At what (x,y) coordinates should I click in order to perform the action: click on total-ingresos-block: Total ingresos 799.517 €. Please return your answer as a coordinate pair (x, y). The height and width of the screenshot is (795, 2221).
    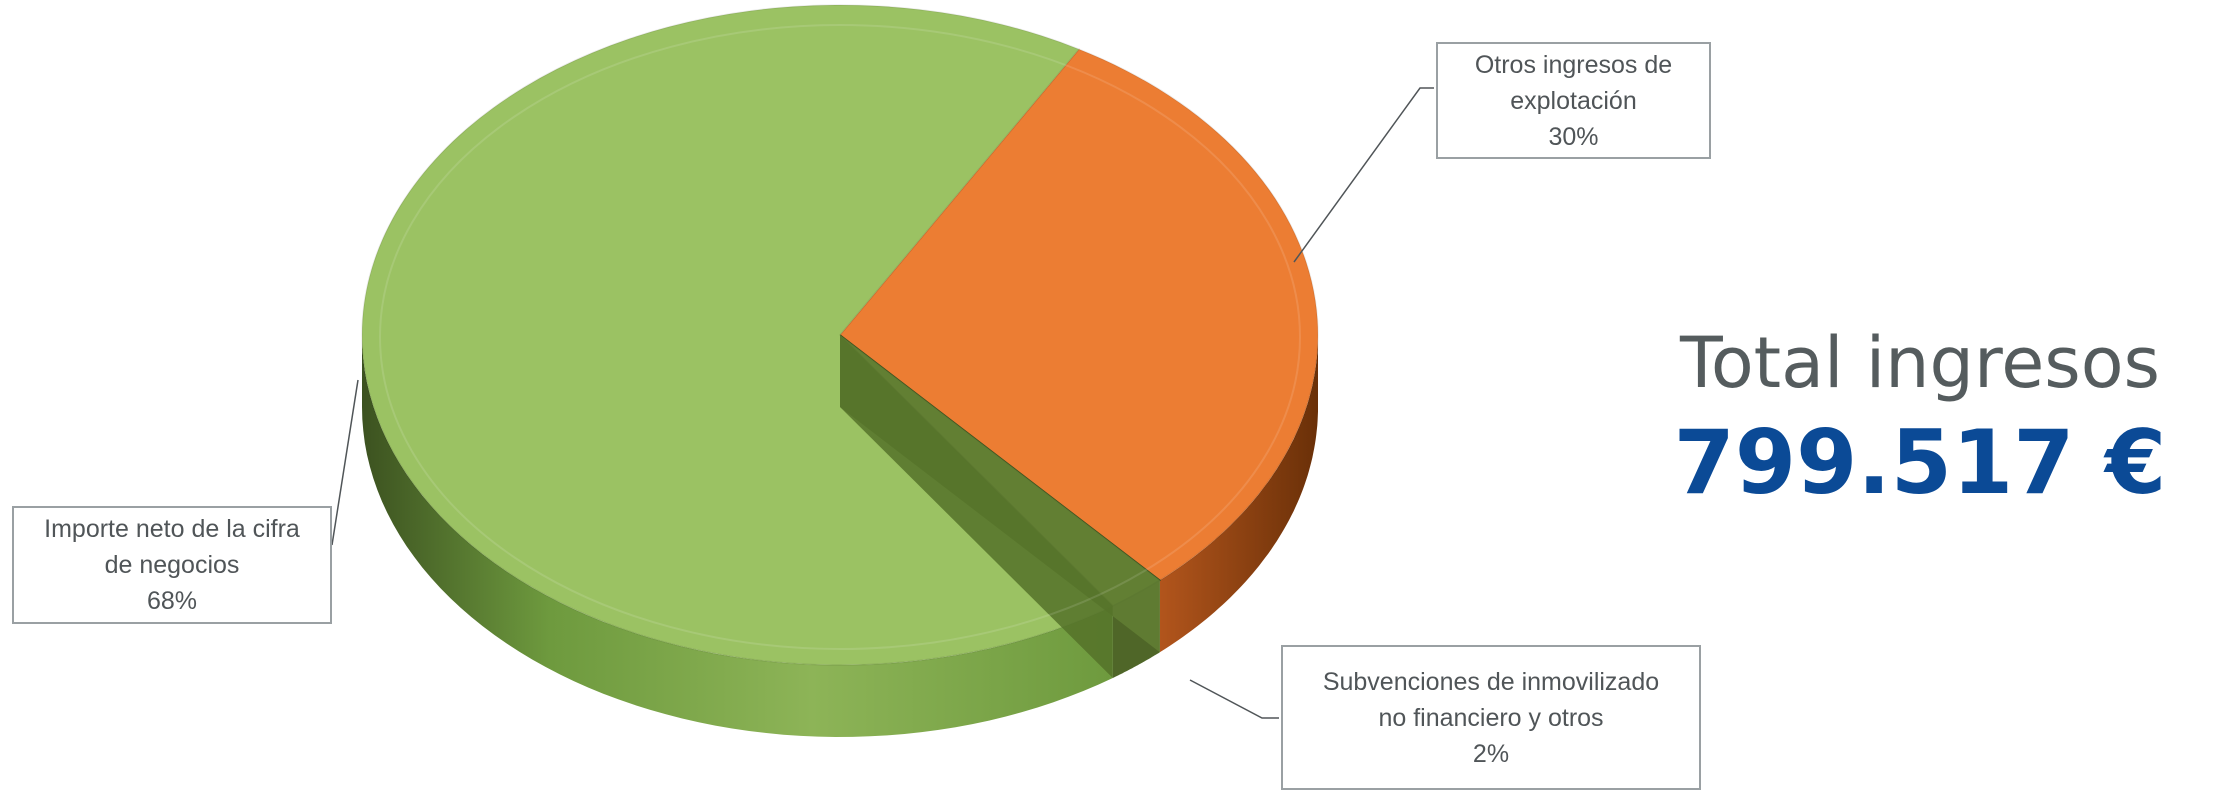
    Looking at the image, I should click on (1920, 418).